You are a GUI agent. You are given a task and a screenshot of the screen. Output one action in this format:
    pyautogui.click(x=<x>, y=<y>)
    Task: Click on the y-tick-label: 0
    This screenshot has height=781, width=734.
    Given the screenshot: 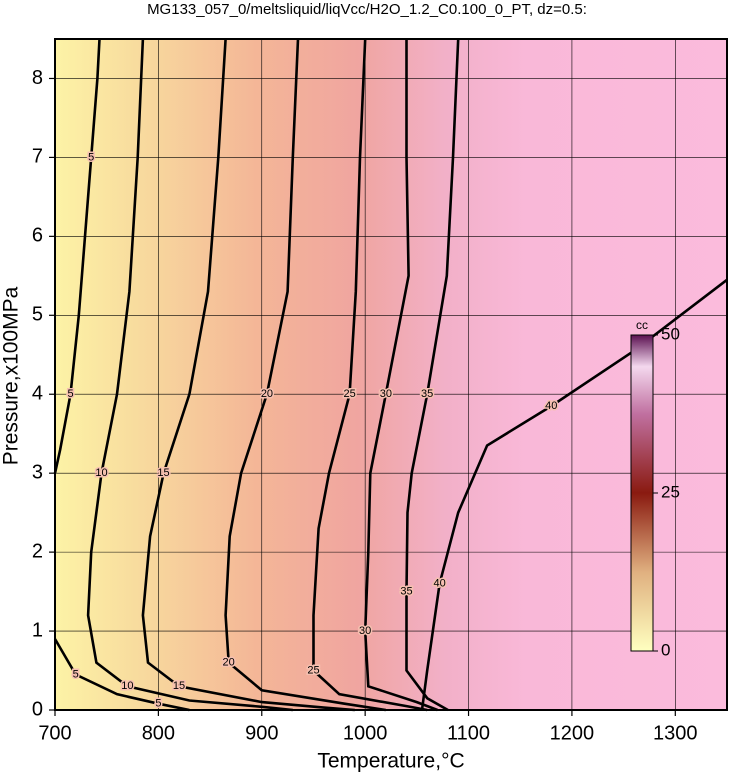 What is the action you would take?
    pyautogui.click(x=37, y=709)
    